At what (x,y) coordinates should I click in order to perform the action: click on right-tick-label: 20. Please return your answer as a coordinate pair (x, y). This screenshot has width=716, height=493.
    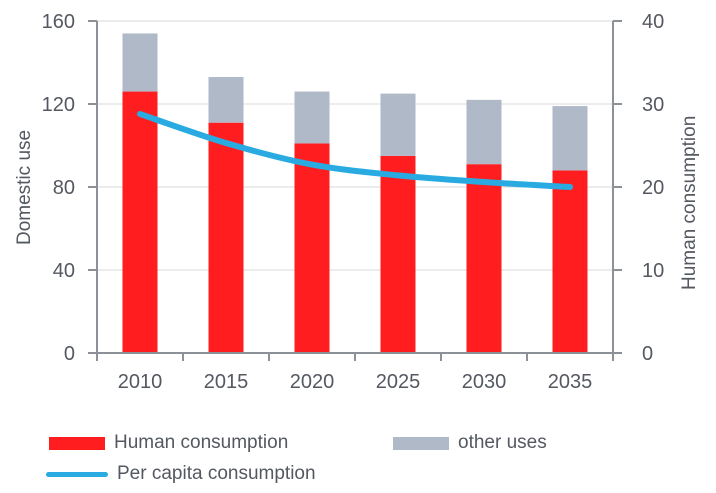
    Looking at the image, I should click on (653, 188).